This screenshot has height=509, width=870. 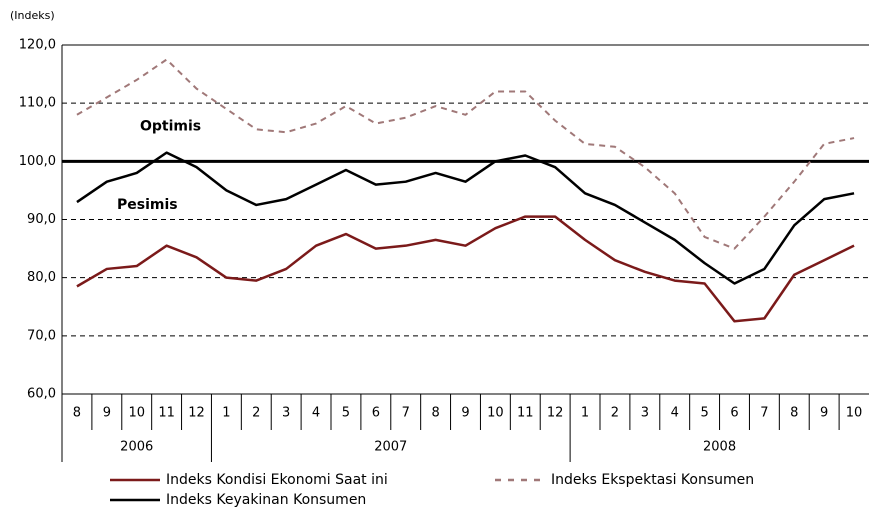 I want to click on year-label: 2007, so click(x=390, y=447).